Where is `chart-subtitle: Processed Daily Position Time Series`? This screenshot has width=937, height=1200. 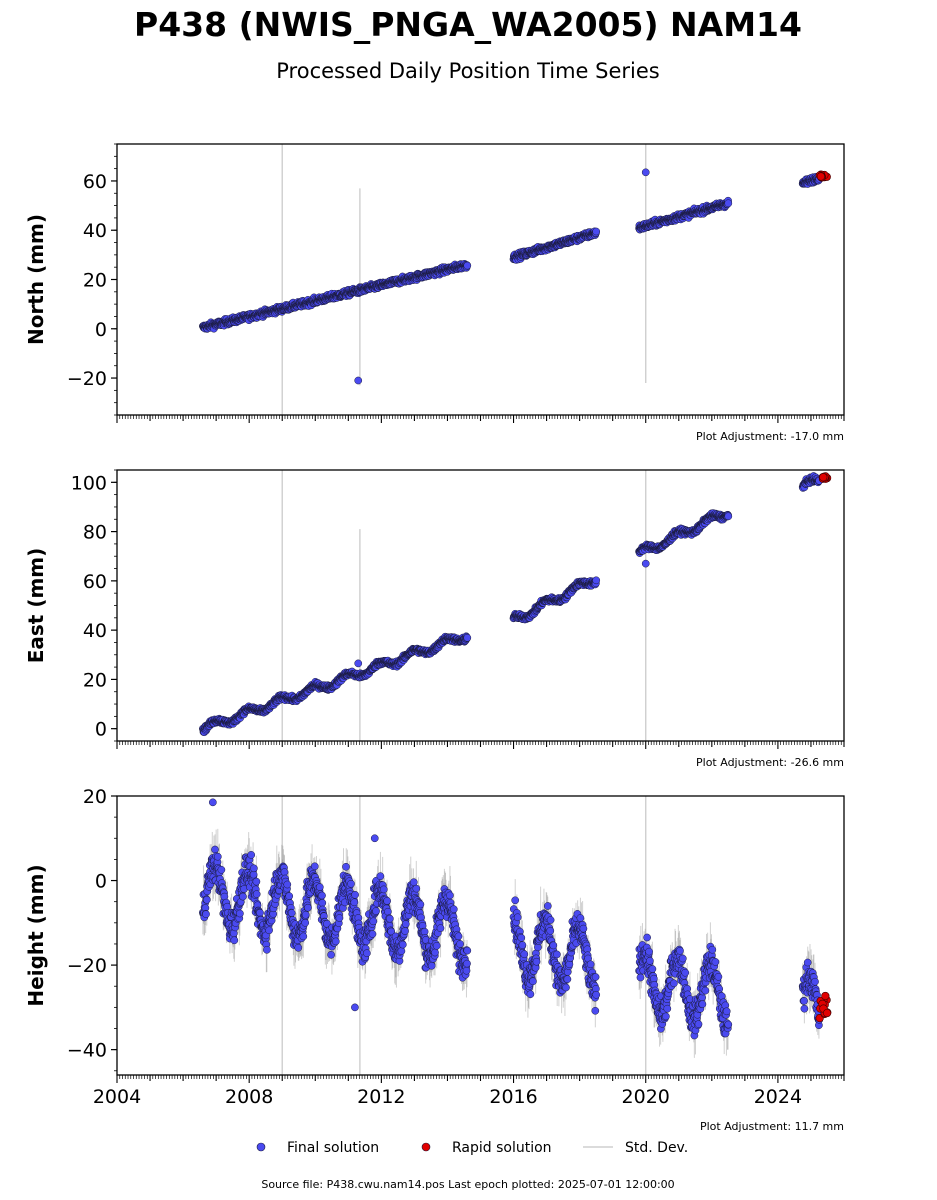 chart-subtitle: Processed Daily Position Time Series is located at coordinates (468, 71).